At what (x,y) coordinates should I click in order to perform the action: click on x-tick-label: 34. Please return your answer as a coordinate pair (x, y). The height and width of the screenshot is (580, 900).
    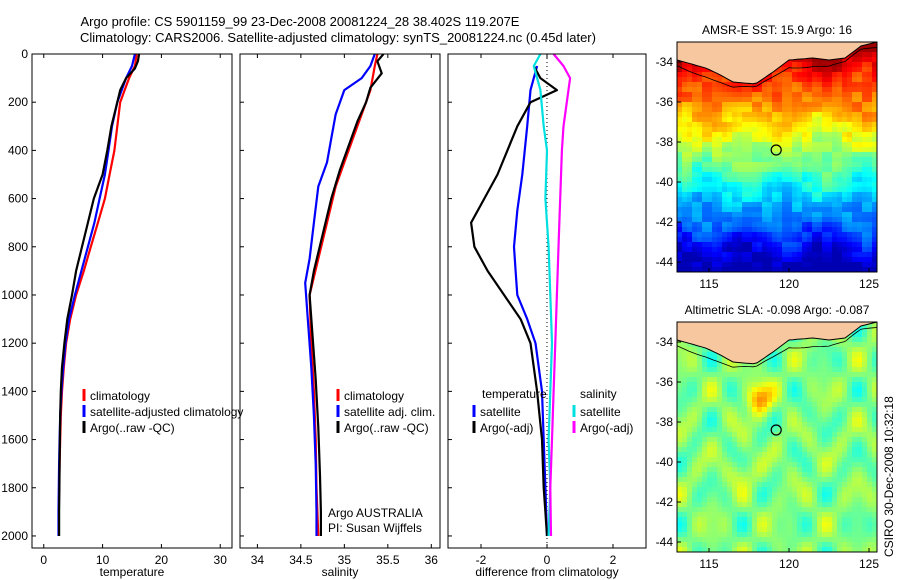
    Looking at the image, I should click on (258, 560).